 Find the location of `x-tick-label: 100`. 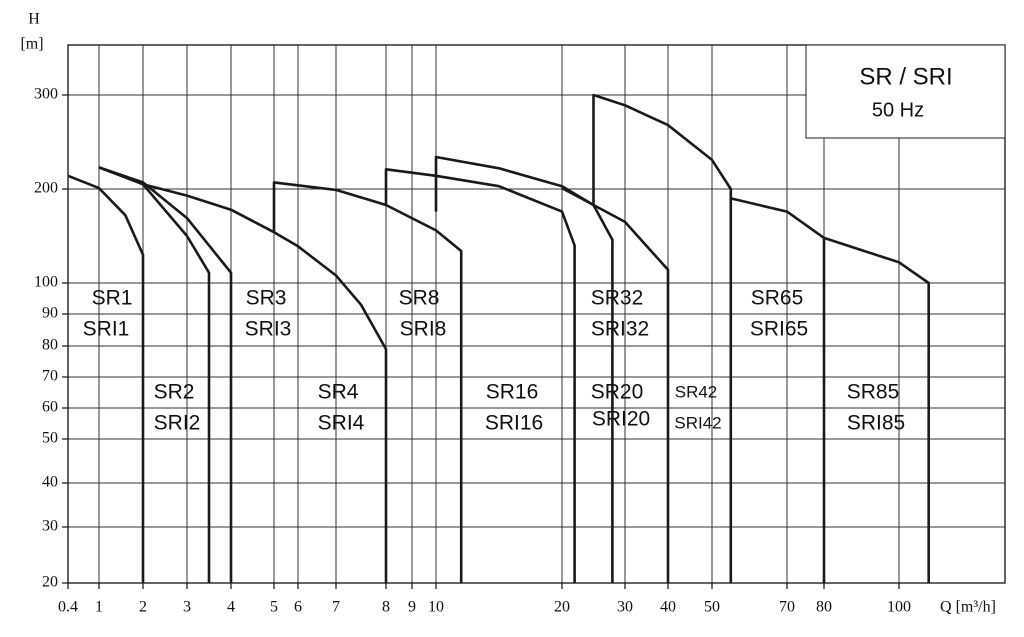

x-tick-label: 100 is located at coordinates (899, 607).